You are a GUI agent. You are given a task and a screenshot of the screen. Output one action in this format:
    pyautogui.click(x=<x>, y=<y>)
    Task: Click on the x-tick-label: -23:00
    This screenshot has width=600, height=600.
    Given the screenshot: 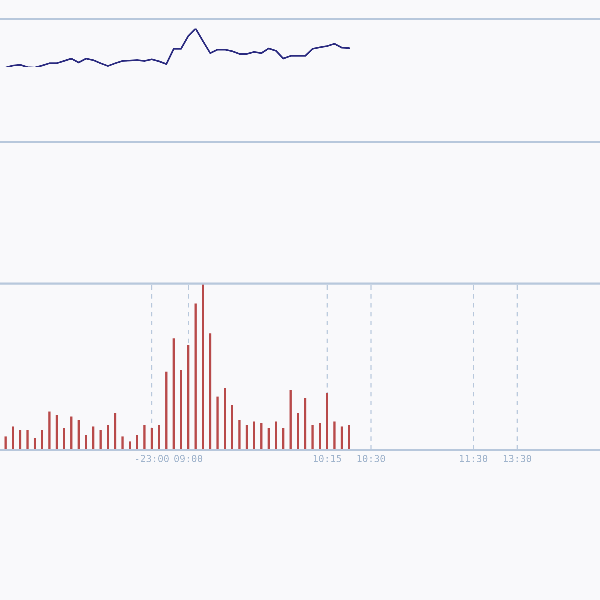 What is the action you would take?
    pyautogui.click(x=152, y=458)
    